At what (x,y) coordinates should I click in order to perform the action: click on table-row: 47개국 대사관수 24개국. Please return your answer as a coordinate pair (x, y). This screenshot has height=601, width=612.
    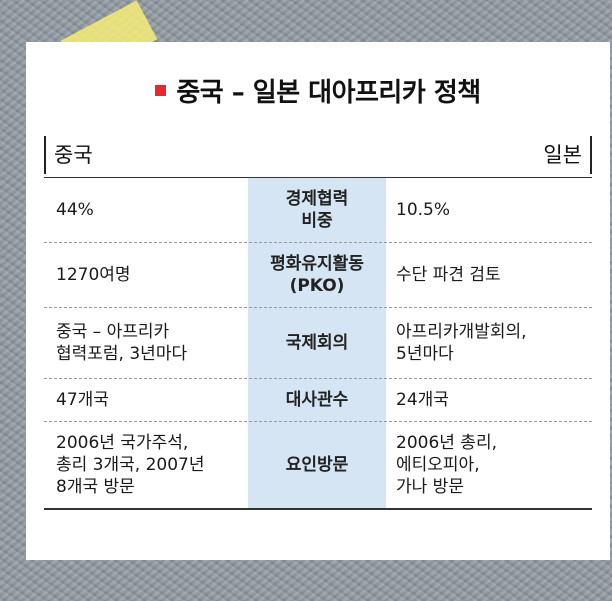
    Looking at the image, I should click on (318, 400).